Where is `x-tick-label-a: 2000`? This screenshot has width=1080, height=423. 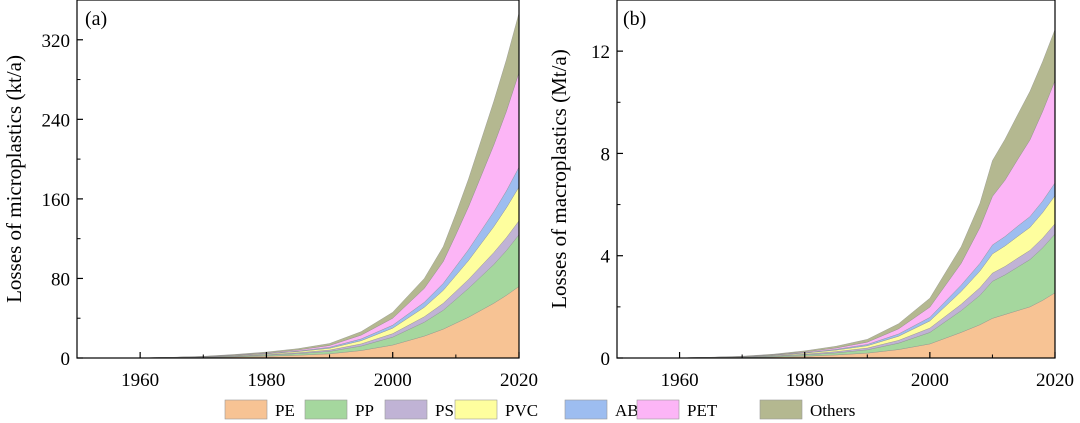 x-tick-label-a: 2000 is located at coordinates (393, 380).